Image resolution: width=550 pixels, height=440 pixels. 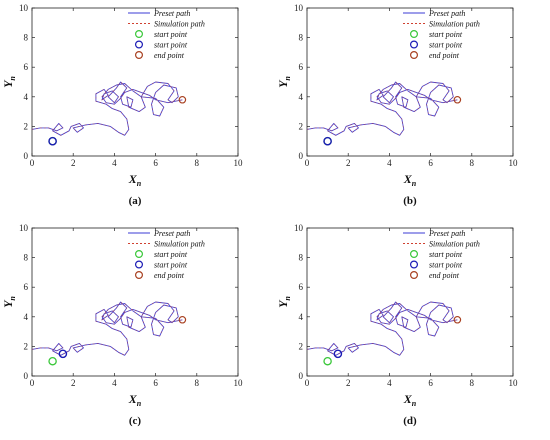 What do you see at coordinates (410, 421) in the screenshot?
I see `panel-caption: (d)` at bounding box center [410, 421].